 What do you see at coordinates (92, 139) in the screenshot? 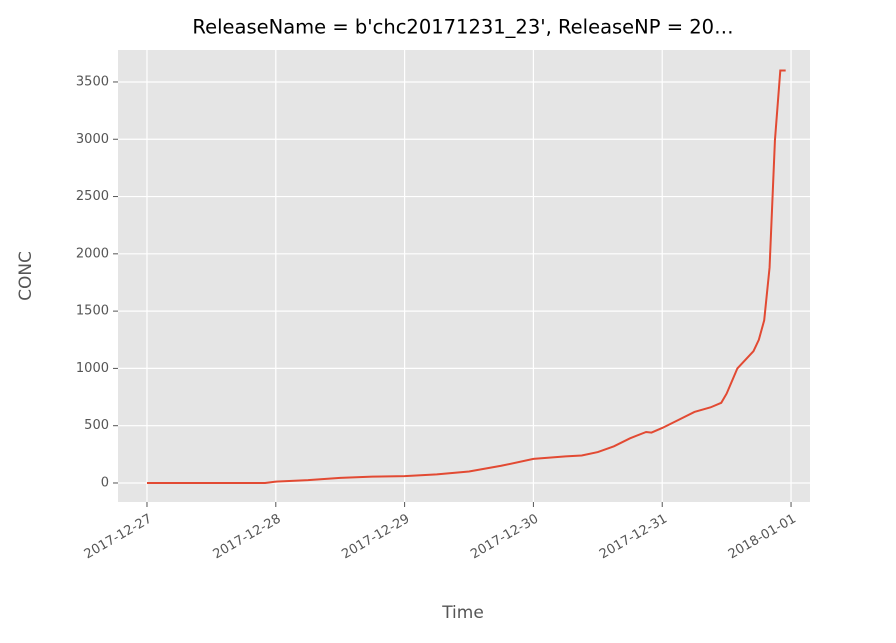
I see `y-tick-label: 3000` at bounding box center [92, 139].